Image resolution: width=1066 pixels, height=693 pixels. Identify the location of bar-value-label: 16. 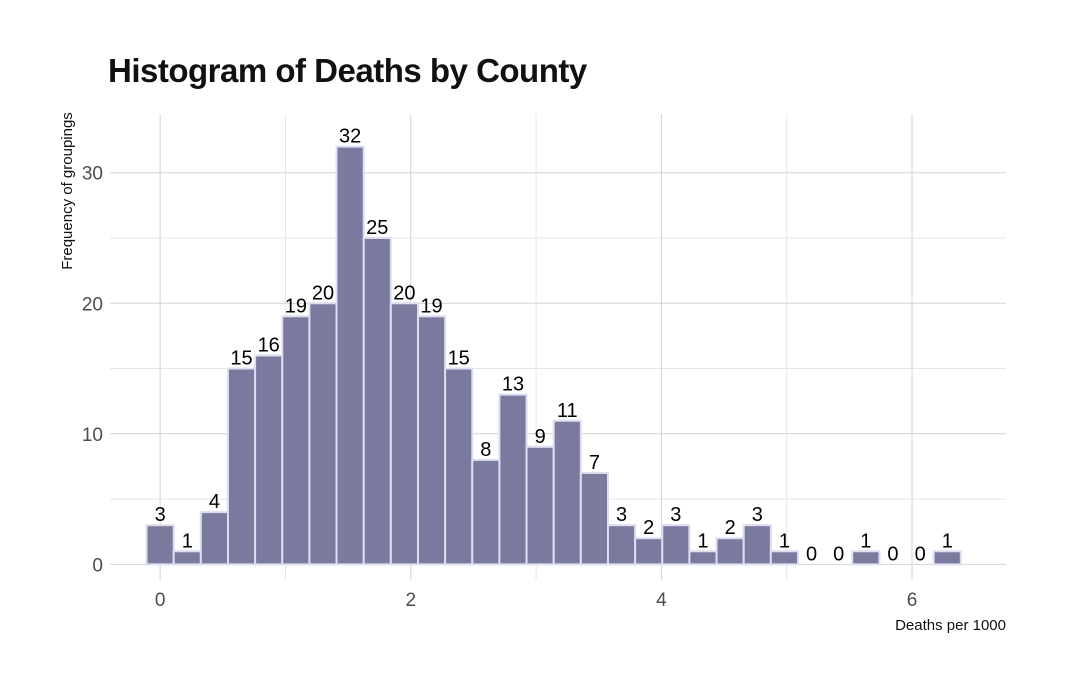
(269, 345).